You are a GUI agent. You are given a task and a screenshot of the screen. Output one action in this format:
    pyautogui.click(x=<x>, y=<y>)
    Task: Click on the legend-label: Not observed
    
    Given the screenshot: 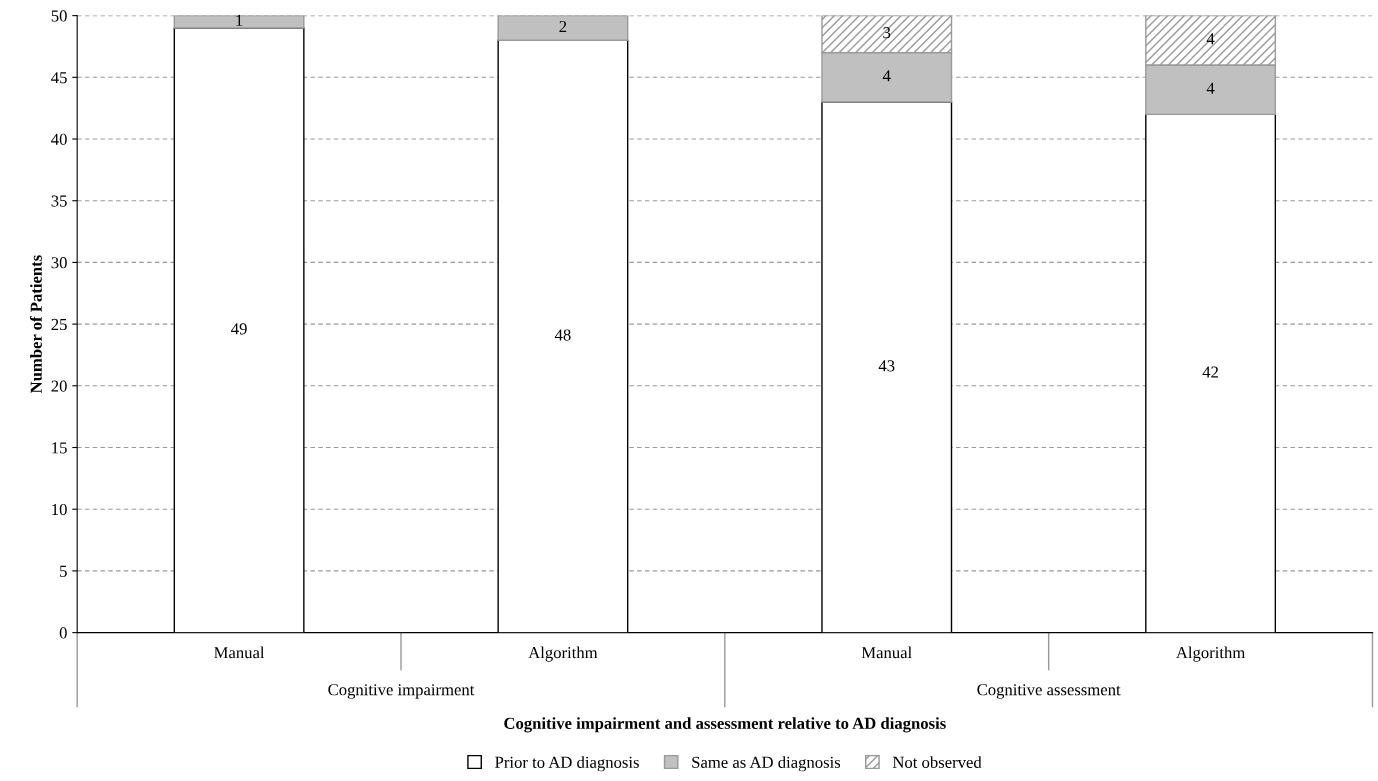 What is the action you would take?
    pyautogui.click(x=937, y=762)
    